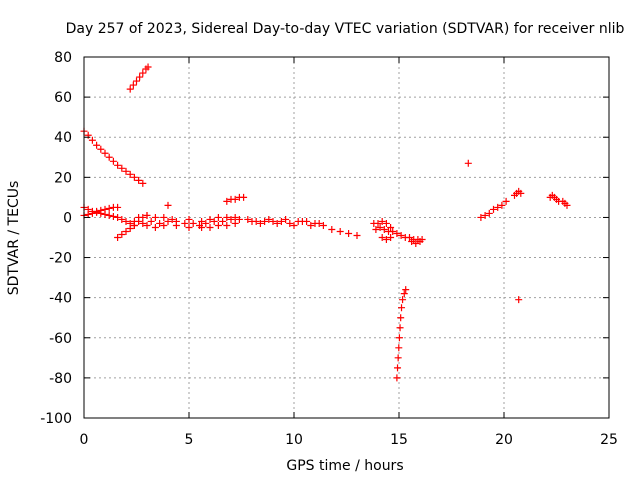 Image resolution: width=640 pixels, height=480 pixels. Describe the element at coordinates (60, 379) in the screenshot. I see `y-tick-label: -80` at that location.